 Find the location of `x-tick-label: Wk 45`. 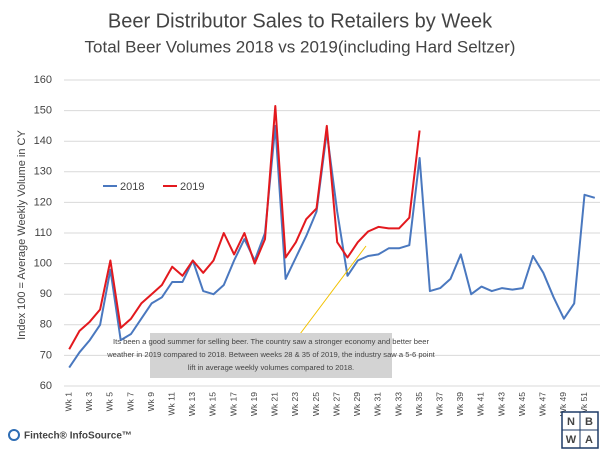

x-tick-label: Wk 45 is located at coordinates (522, 404).